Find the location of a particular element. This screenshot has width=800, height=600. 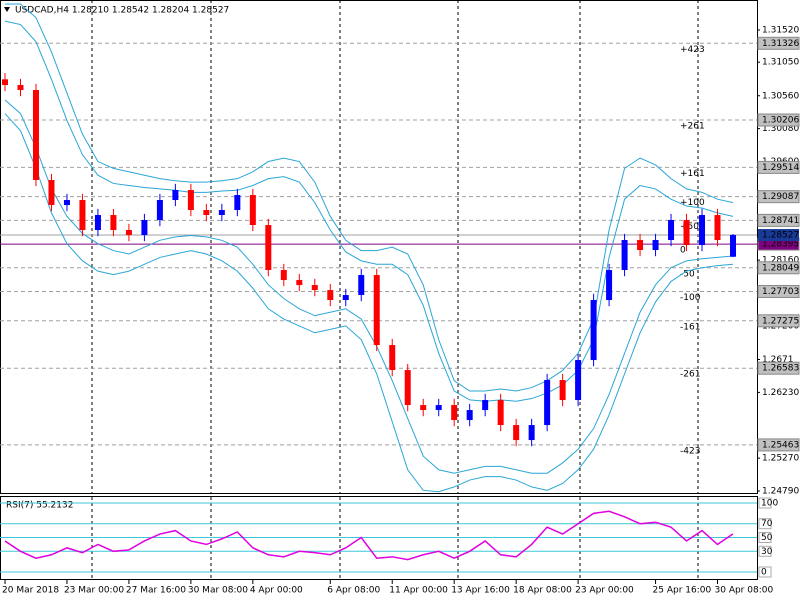

level-name: +423 is located at coordinates (692, 50).